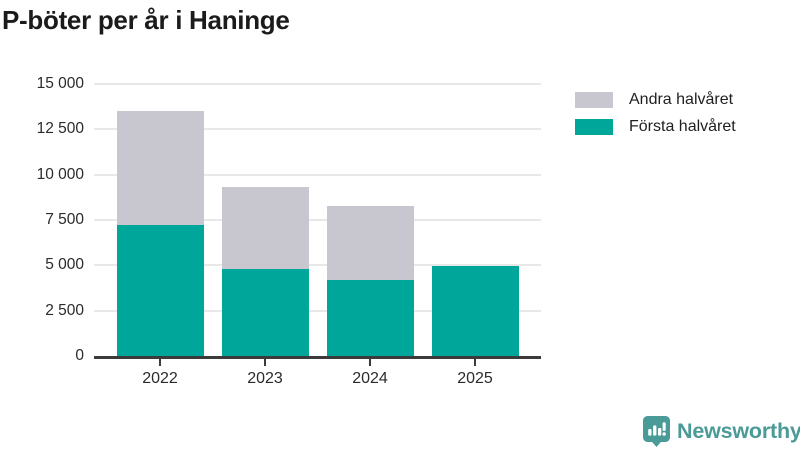 The width and height of the screenshot is (800, 450). What do you see at coordinates (64, 219) in the screenshot?
I see `y-tick-label: 7 500` at bounding box center [64, 219].